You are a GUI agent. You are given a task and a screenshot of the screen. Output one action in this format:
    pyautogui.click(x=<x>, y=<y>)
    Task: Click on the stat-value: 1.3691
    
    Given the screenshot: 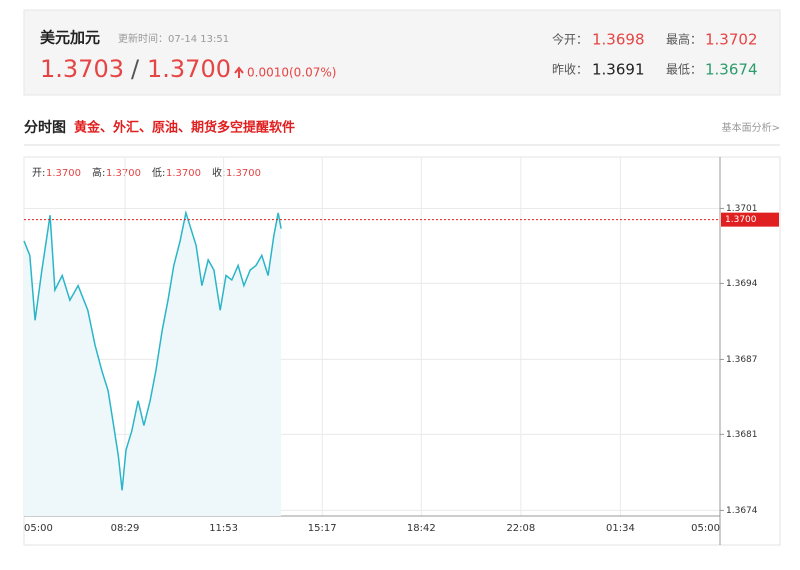 What is the action you would take?
    pyautogui.click(x=618, y=70)
    